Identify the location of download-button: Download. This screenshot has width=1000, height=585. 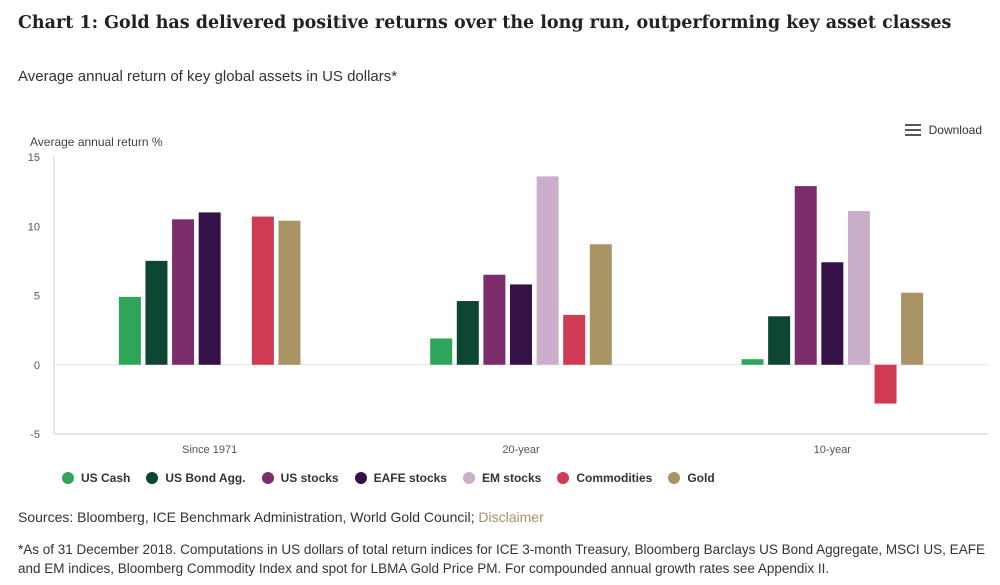
(943, 130).